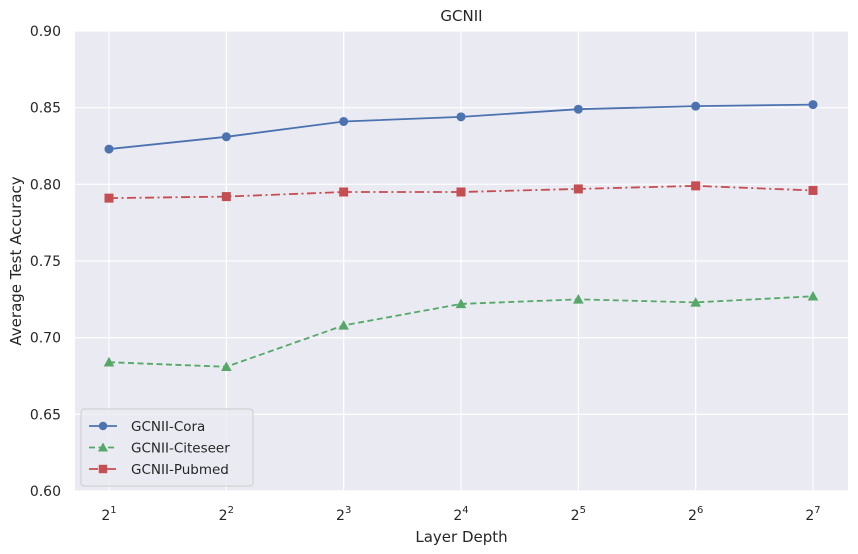 The image size is (858, 554). I want to click on legend-item: GCNII-Cora, so click(147, 427).